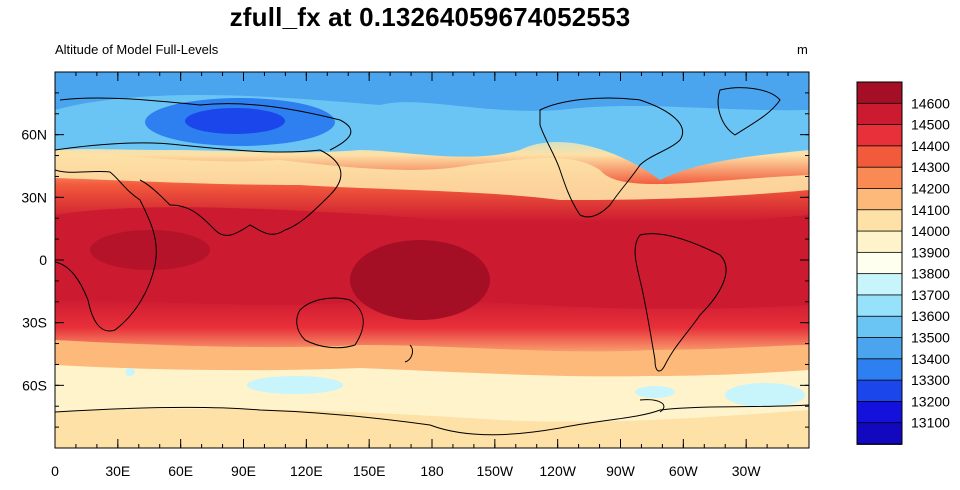 The height and width of the screenshot is (490, 960). I want to click on lat-tick-label: 30N, so click(34, 197).